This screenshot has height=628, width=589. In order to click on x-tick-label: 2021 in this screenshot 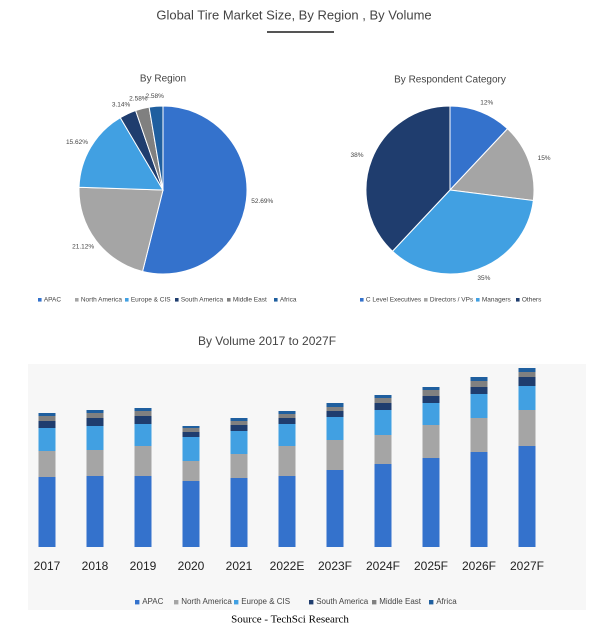, I will do `click(239, 566)`.